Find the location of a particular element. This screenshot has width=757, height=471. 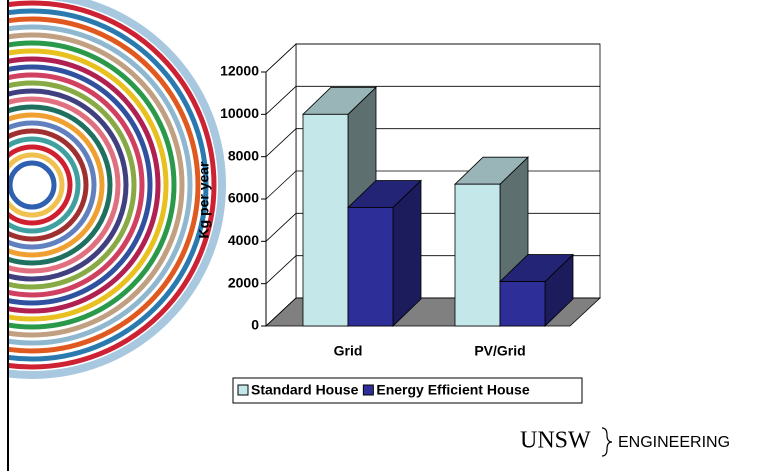

x-tick-label: PV/Grid is located at coordinates (499, 351).